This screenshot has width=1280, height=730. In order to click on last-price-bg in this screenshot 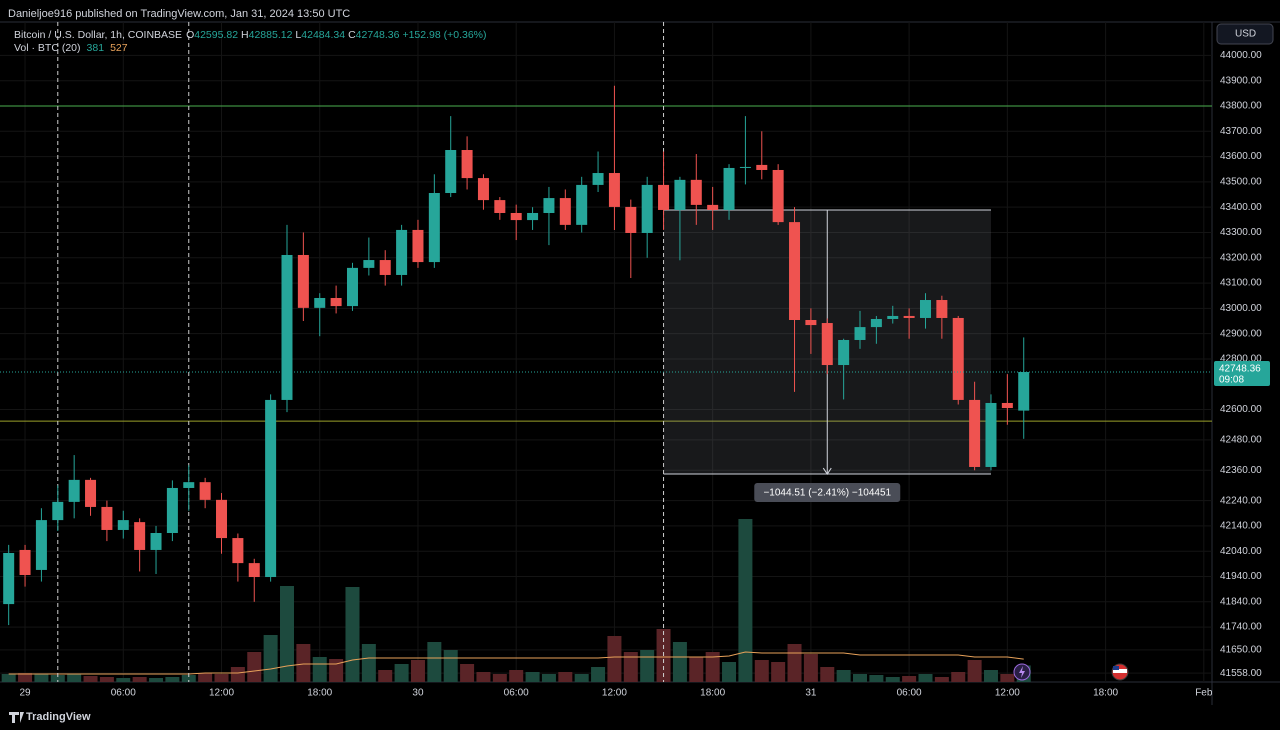, I will do `click(1242, 374)`.